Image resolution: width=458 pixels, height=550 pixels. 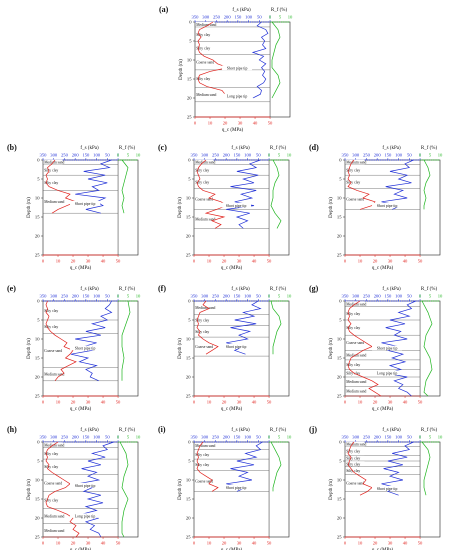 I want to click on layer-label: Coarse sand, so click(x=204, y=347).